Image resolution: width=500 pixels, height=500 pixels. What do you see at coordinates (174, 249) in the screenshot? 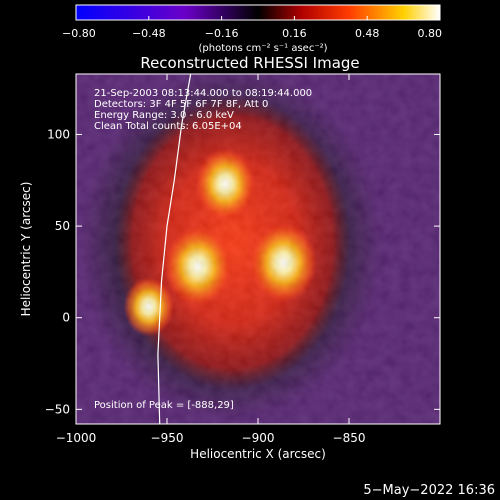
I see `solar-limb-curve` at bounding box center [174, 249].